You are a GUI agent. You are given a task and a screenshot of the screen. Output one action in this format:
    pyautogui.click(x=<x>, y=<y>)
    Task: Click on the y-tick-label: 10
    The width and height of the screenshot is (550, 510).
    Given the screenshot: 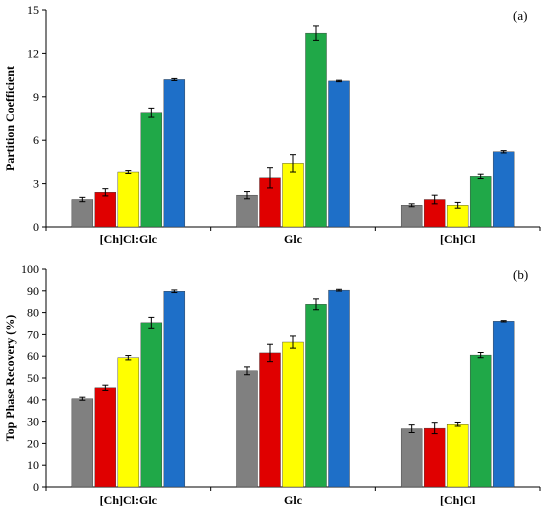 What is the action you would take?
    pyautogui.click(x=33, y=465)
    